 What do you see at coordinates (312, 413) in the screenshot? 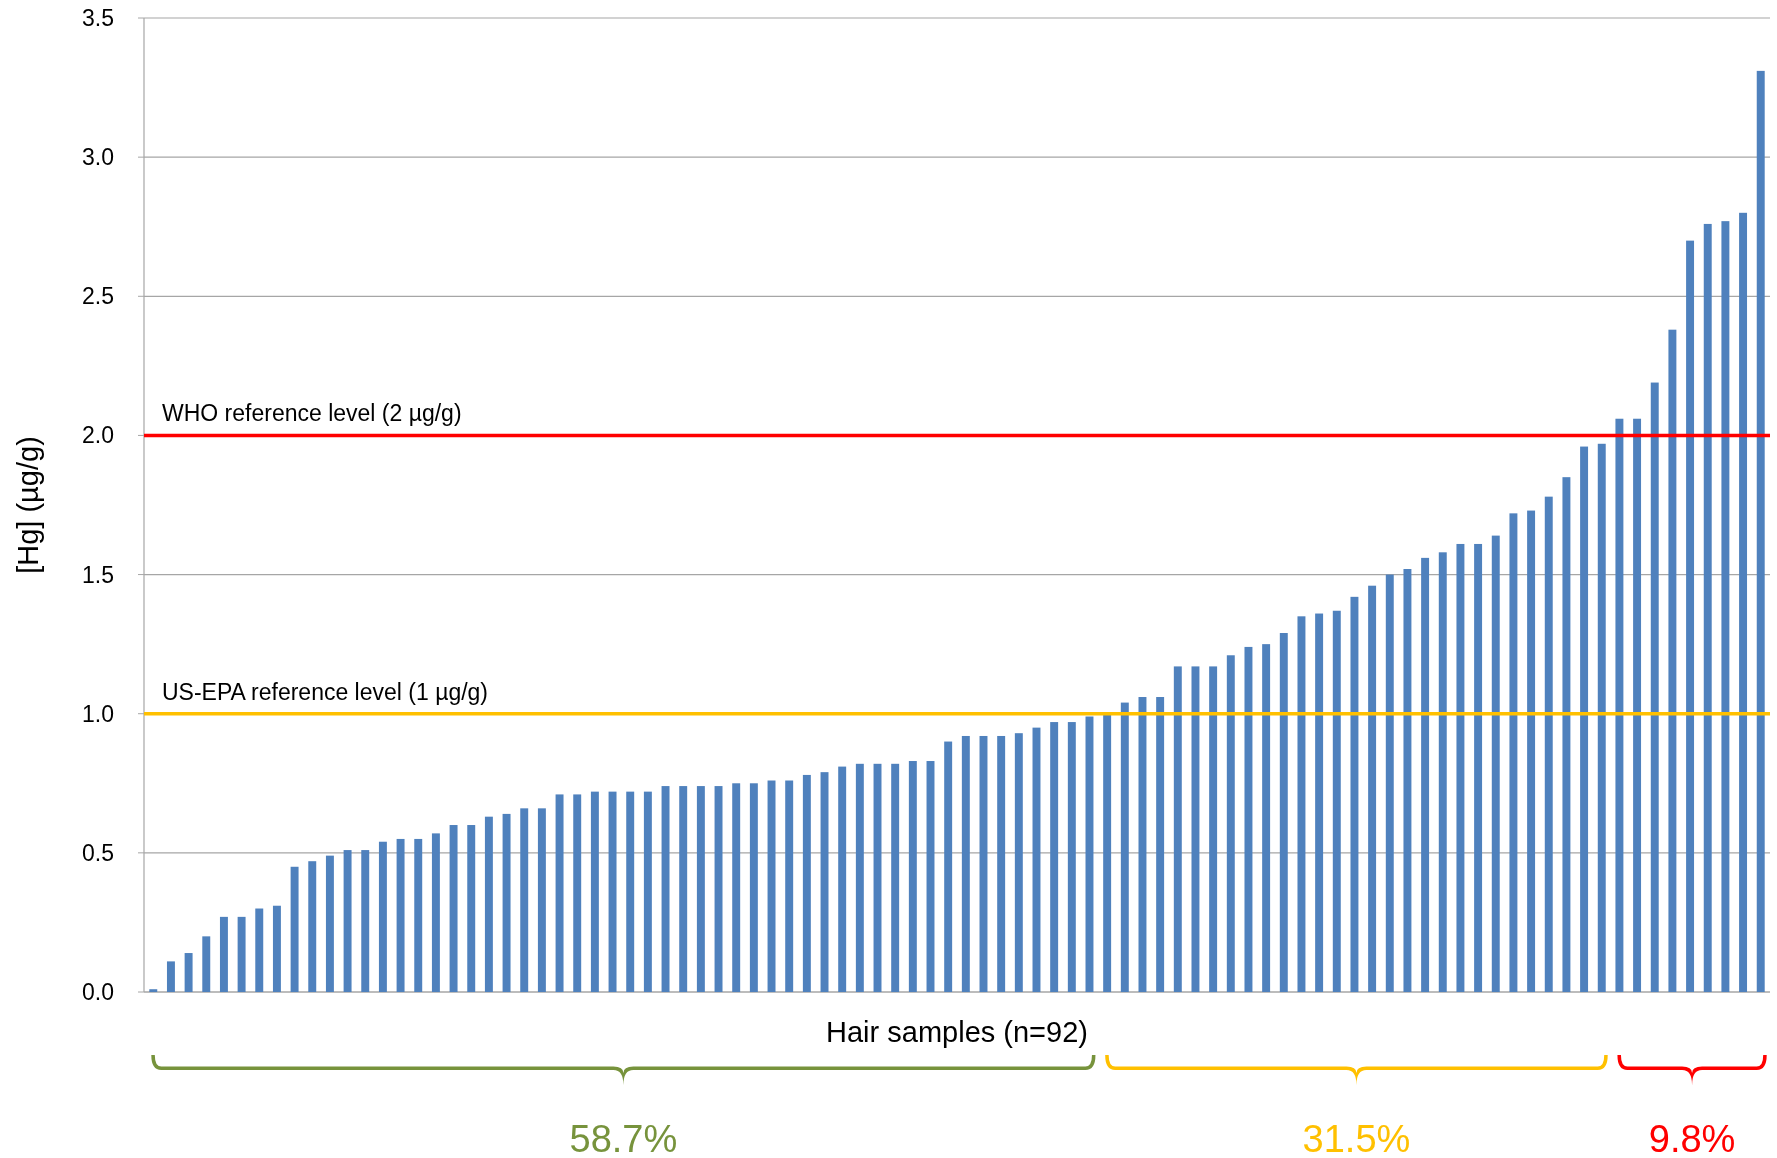
I see `ref-line-label: WHO reference level (2 µg/g)` at bounding box center [312, 413].